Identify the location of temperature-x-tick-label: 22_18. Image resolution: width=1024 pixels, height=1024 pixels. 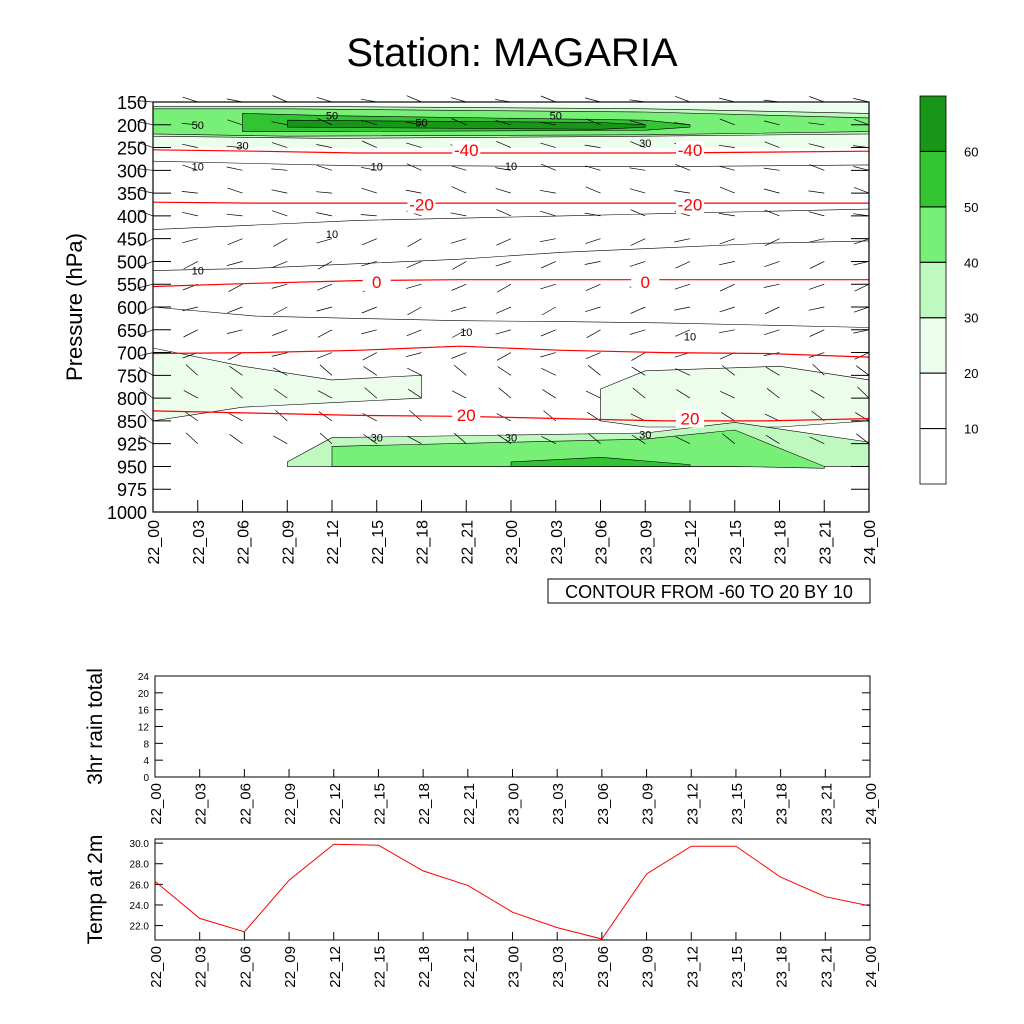
(424, 967).